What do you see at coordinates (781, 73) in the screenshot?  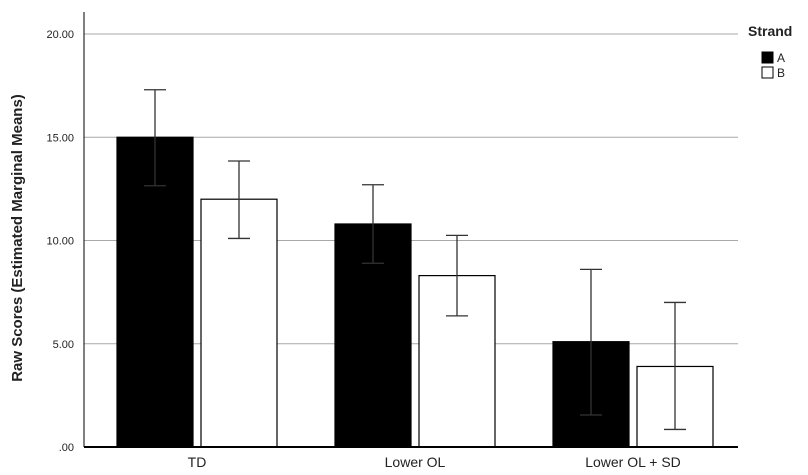 I see `legend-label-B: B` at bounding box center [781, 73].